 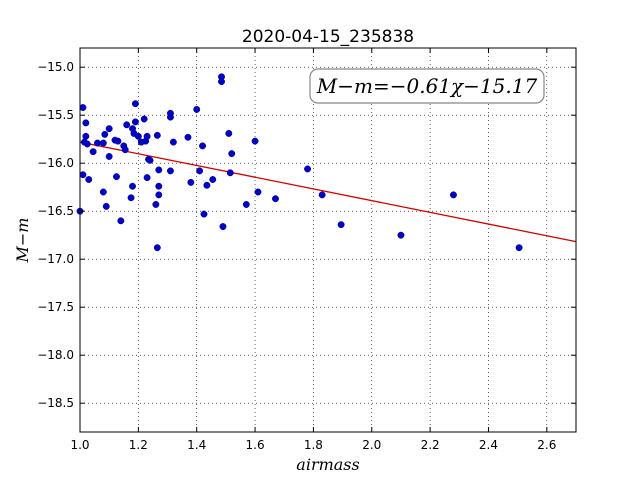 I want to click on fit-equation-frame, so click(x=427, y=86).